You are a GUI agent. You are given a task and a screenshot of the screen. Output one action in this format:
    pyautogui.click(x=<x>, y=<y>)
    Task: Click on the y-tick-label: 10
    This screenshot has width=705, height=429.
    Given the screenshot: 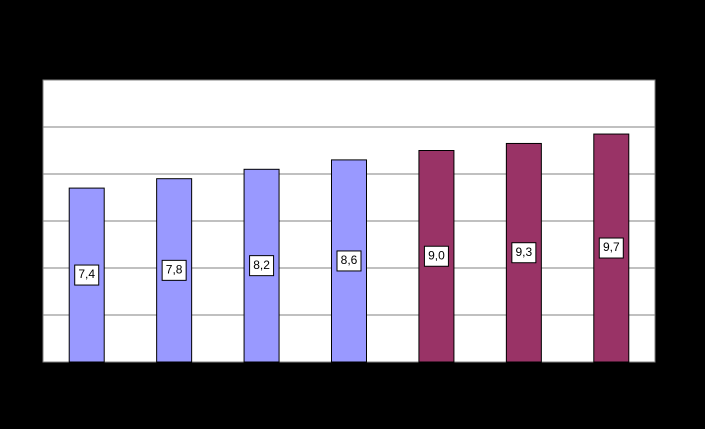 What is the action you would take?
    pyautogui.click(x=29, y=126)
    